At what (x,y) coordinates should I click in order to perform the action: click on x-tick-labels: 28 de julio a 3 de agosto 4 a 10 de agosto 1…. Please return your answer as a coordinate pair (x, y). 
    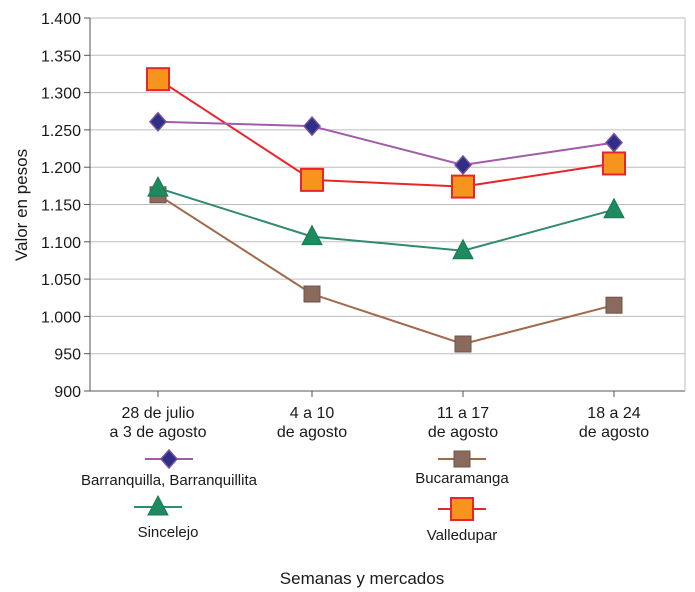
    Looking at the image, I should click on (380, 423).